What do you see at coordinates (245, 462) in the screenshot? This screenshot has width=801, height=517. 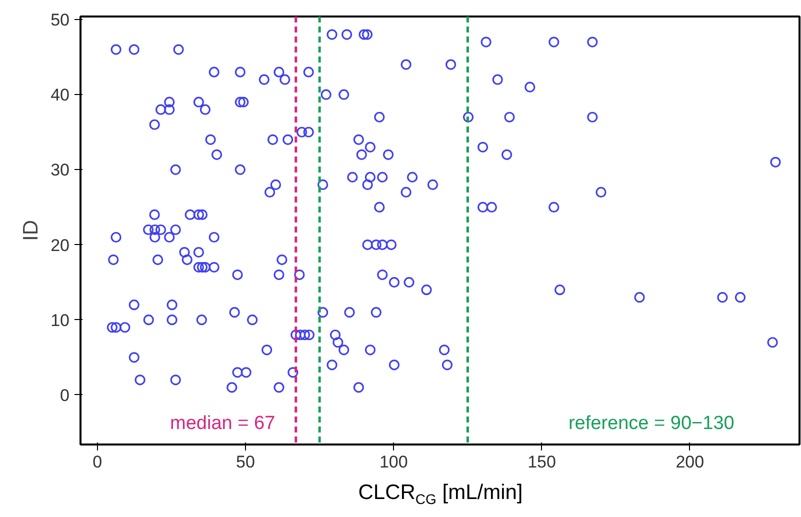 I see `x-tick-label: 50` at bounding box center [245, 462].